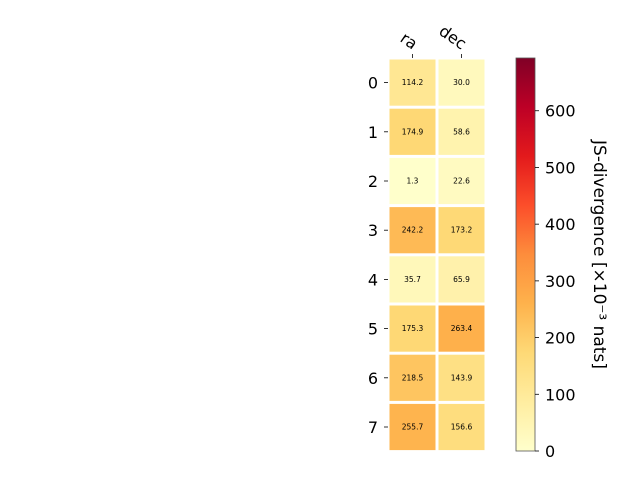 The height and width of the screenshot is (480, 640). I want to click on cell-value-label: 218.5, so click(413, 377).